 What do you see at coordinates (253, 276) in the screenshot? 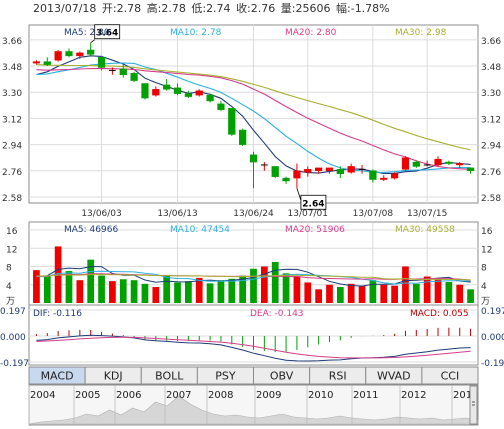
I see `volume-moving-averages` at bounding box center [253, 276].